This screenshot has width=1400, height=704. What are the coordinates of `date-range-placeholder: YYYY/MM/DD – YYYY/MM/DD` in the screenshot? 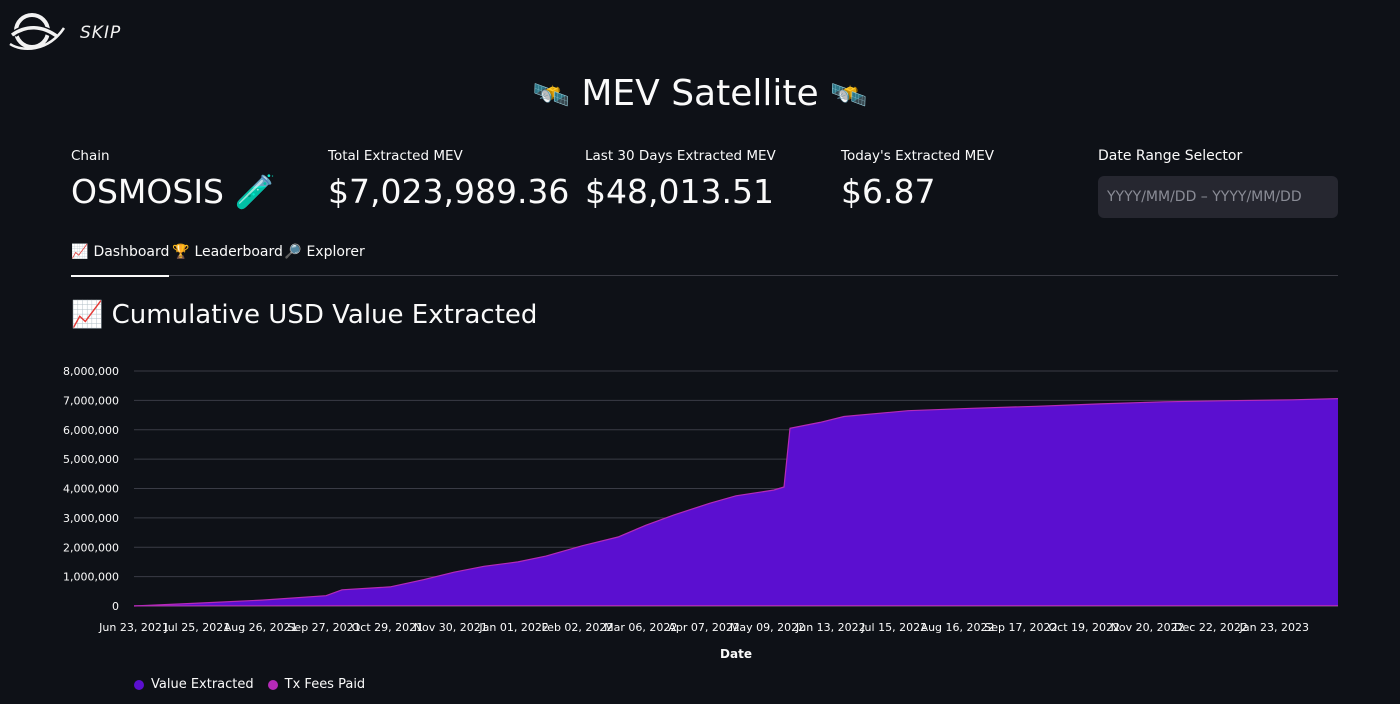 It's located at (1204, 197).